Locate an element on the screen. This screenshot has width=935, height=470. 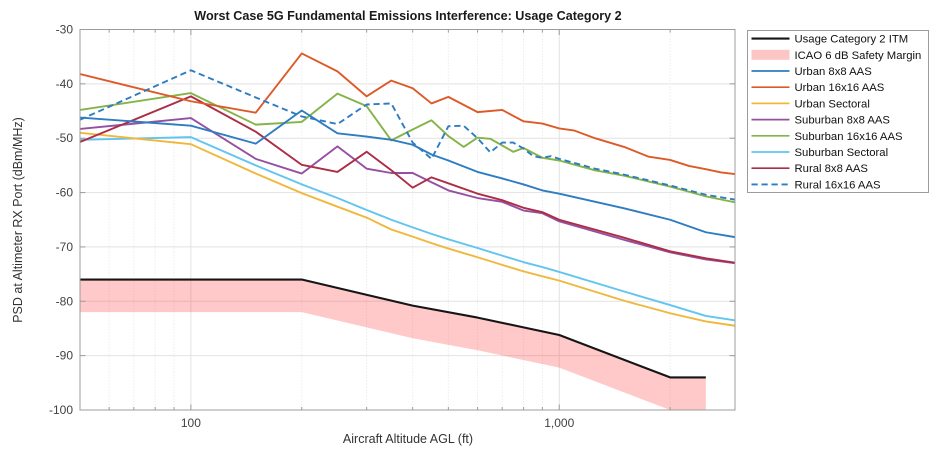
svg-text: -40 is located at coordinates (65, 84).